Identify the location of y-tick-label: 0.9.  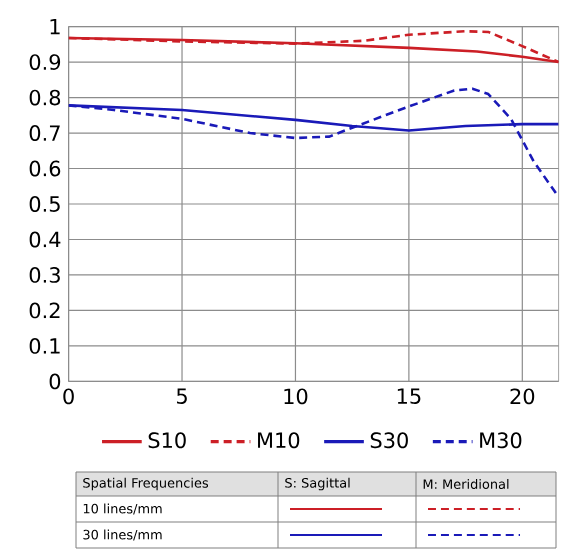
(45, 62).